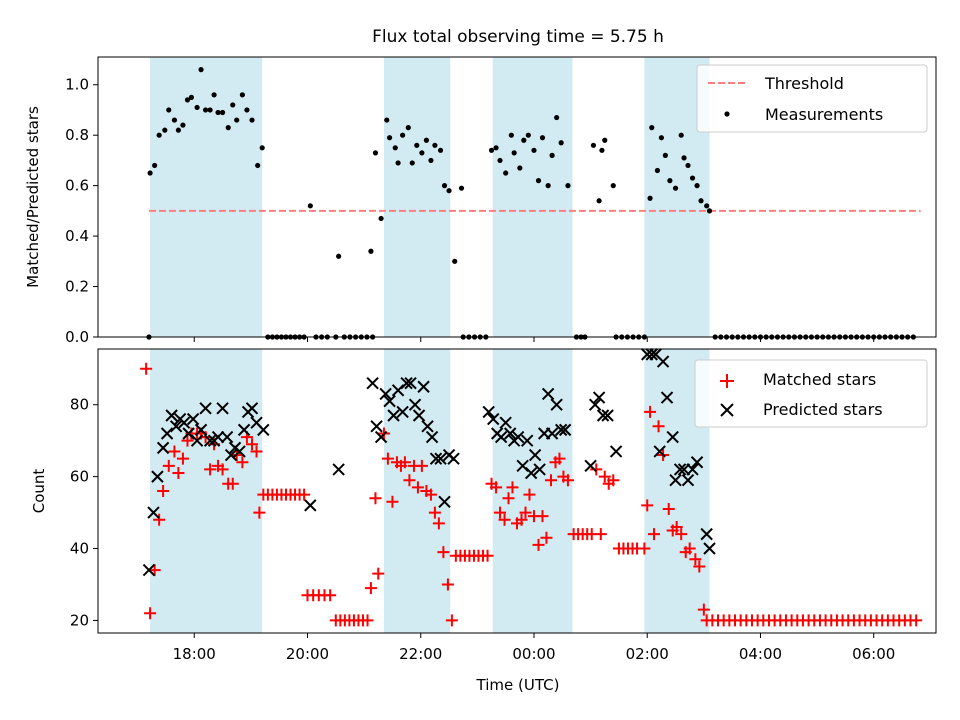 Image resolution: width=960 pixels, height=720 pixels. I want to click on top-y-tick-label: 0.2, so click(77, 287).